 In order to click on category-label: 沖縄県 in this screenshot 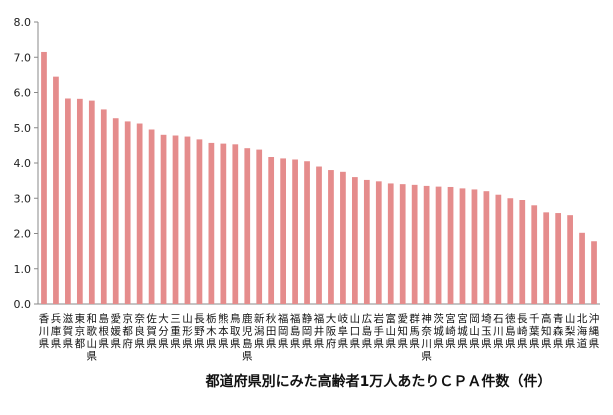, I will do `click(594, 331)`.